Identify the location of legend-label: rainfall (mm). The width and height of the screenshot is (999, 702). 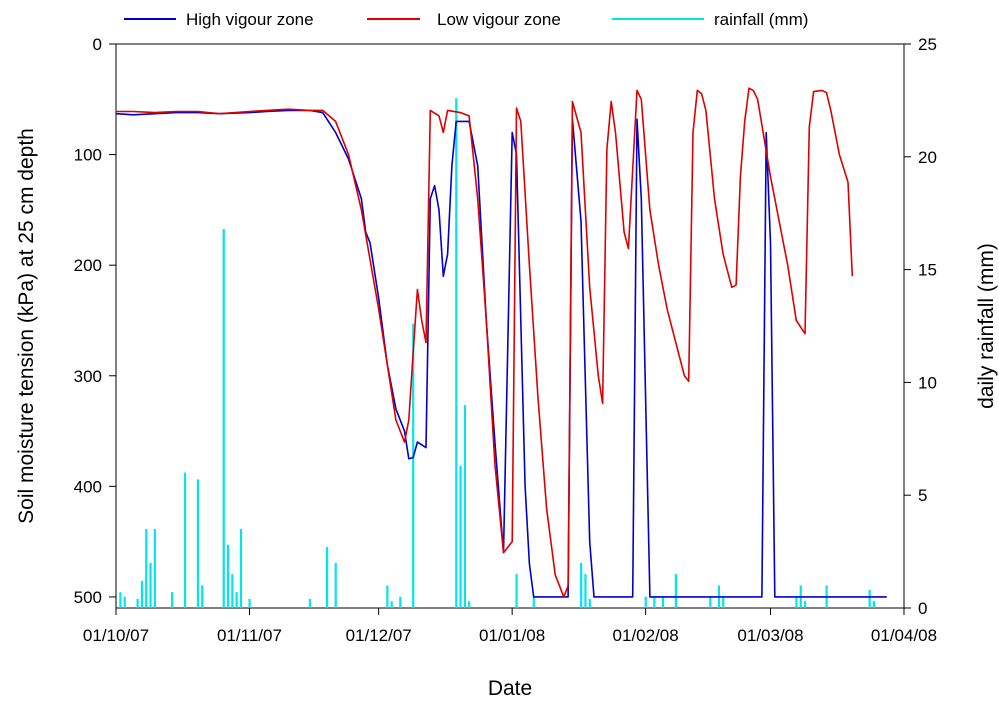
(761, 19).